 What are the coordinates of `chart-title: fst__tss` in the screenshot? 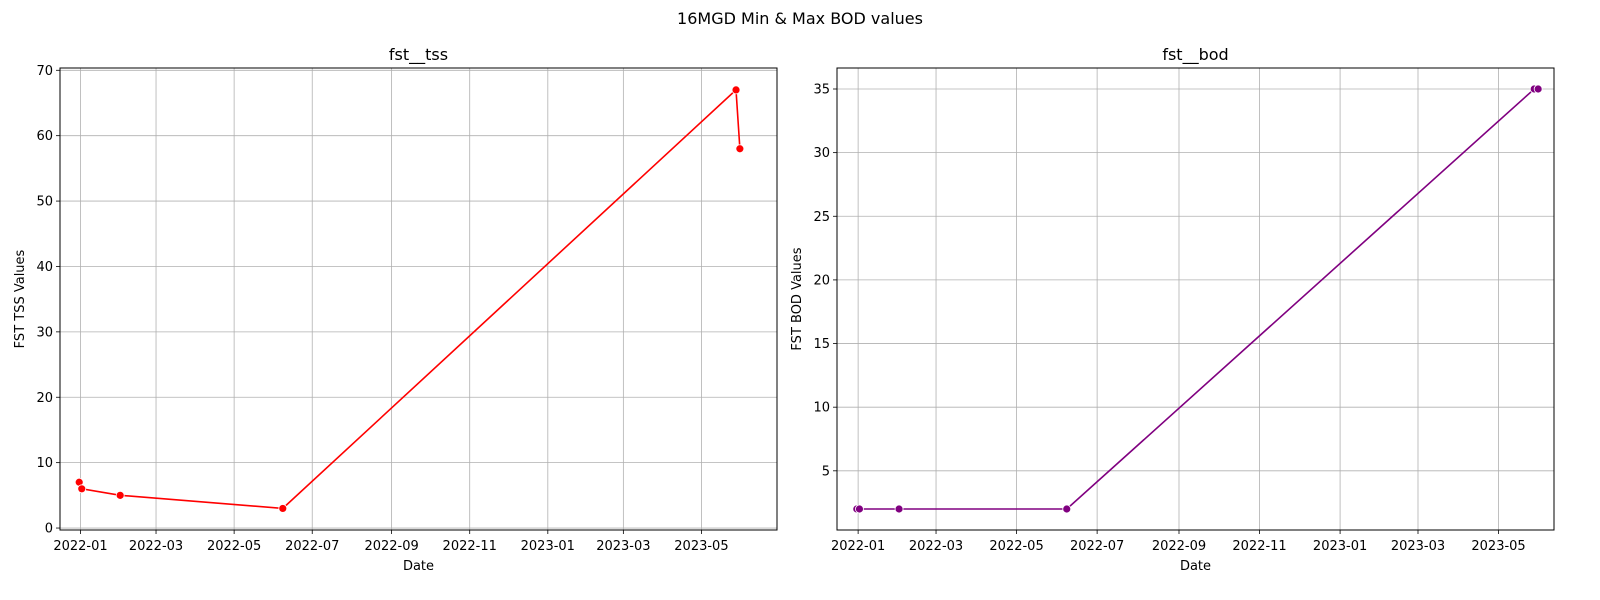 It's located at (418, 55).